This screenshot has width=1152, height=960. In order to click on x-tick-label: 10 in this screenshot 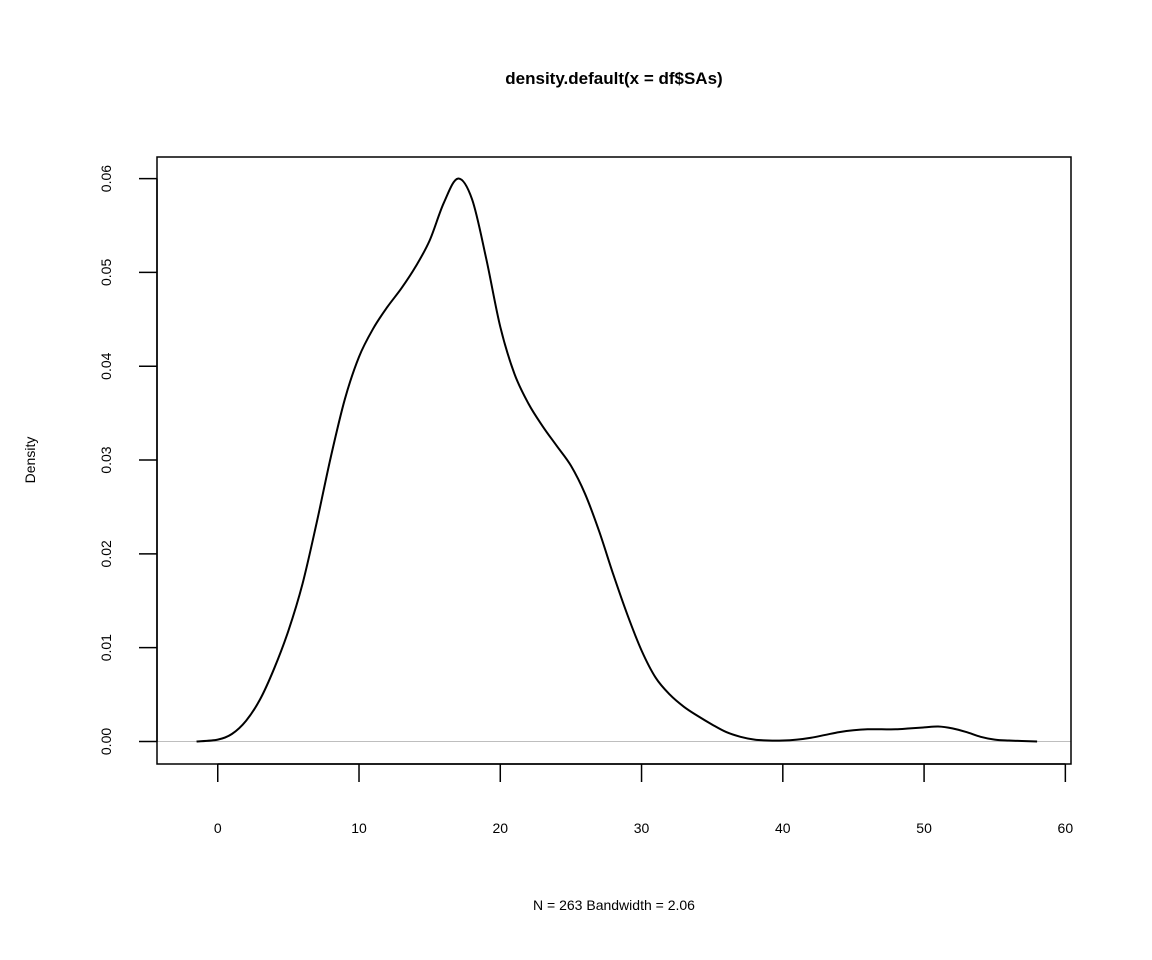, I will do `click(359, 828)`.